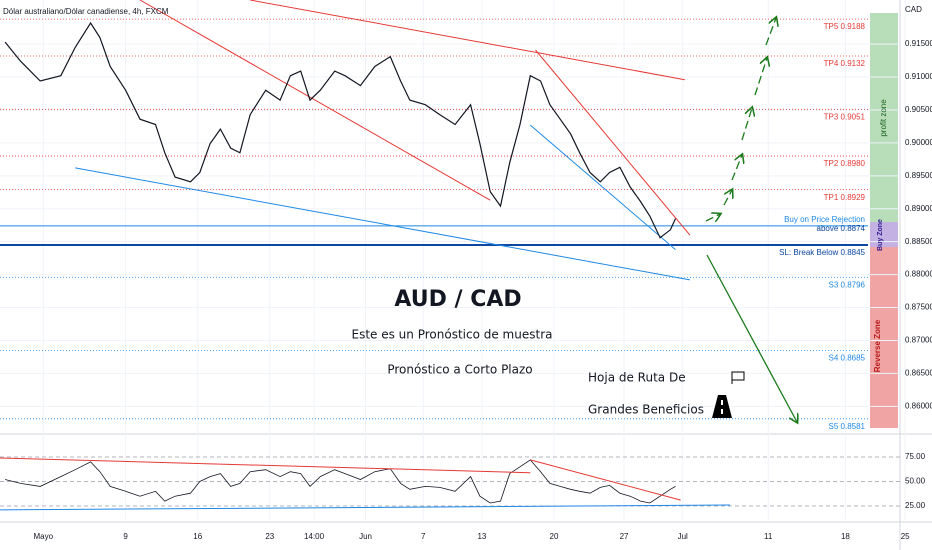 The width and height of the screenshot is (932, 550). I want to click on level-label: S5 0.8581, so click(847, 426).